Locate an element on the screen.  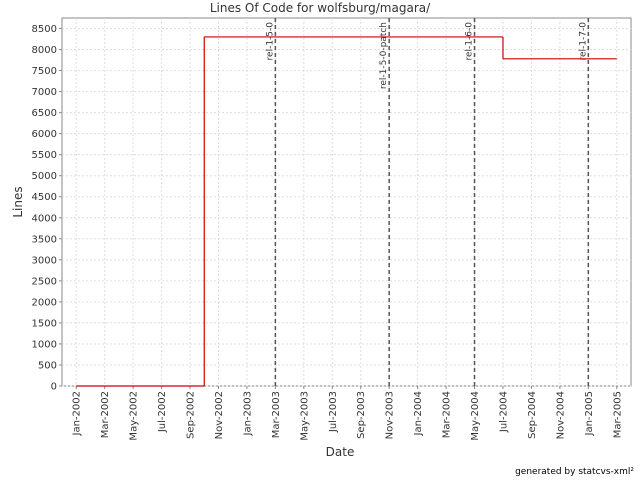
x-tick-label: Nov-2002 is located at coordinates (219, 415).